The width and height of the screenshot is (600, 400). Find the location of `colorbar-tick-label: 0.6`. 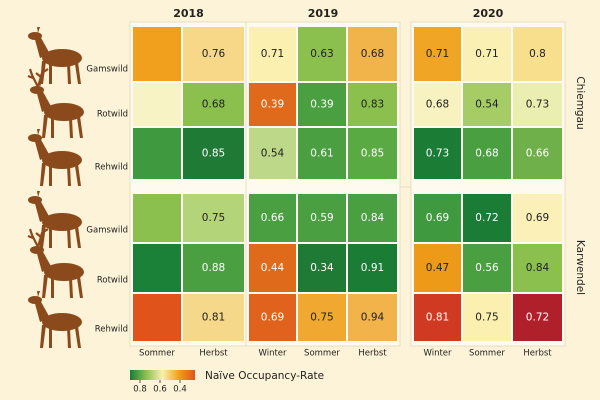

colorbar-tick-label: 0.6 is located at coordinates (160, 390).